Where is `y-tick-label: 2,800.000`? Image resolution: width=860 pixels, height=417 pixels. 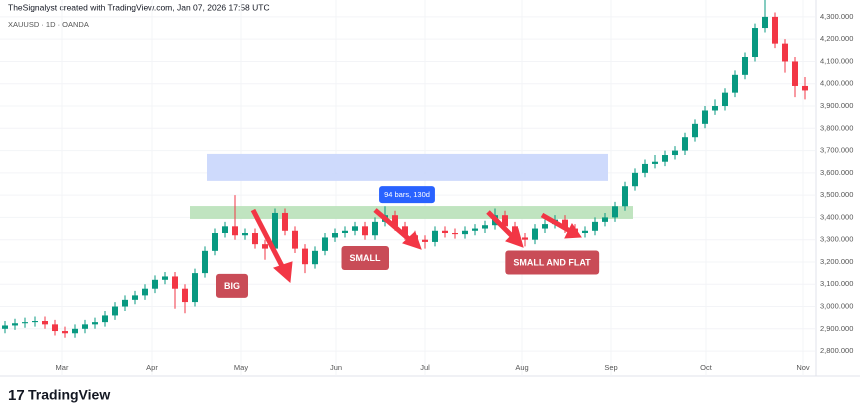 y-tick-label: 2,800.000 is located at coordinates (836, 350).